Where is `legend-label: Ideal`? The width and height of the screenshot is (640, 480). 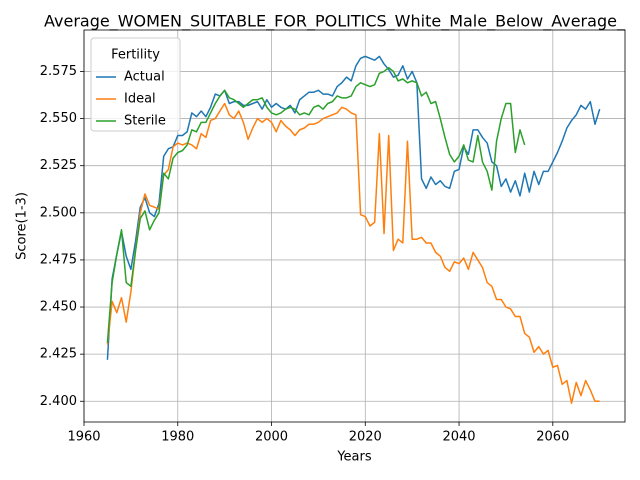 legend-label: Ideal is located at coordinates (140, 99).